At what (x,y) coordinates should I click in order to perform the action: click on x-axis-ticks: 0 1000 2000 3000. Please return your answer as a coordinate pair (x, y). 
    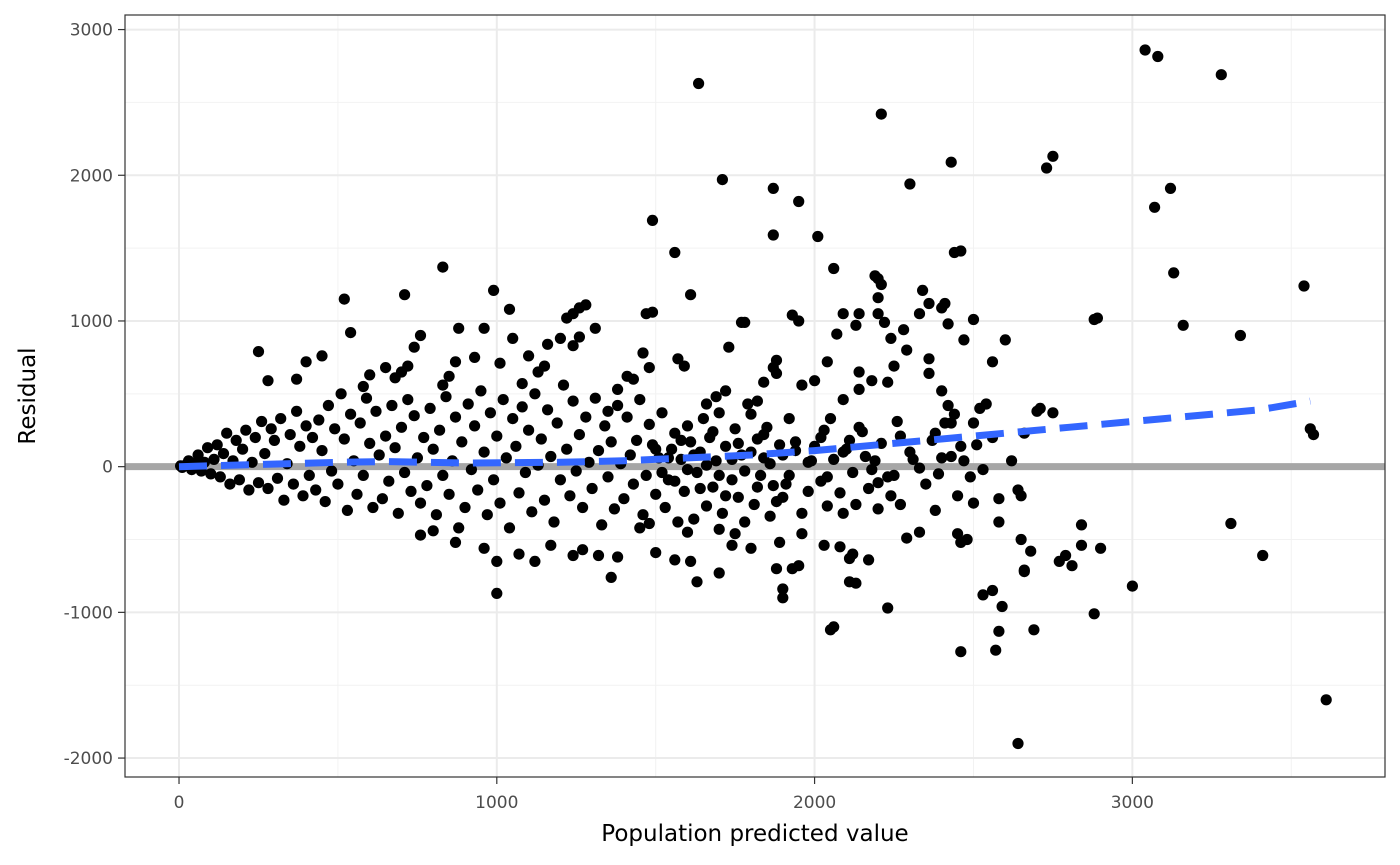
    Looking at the image, I should click on (664, 795).